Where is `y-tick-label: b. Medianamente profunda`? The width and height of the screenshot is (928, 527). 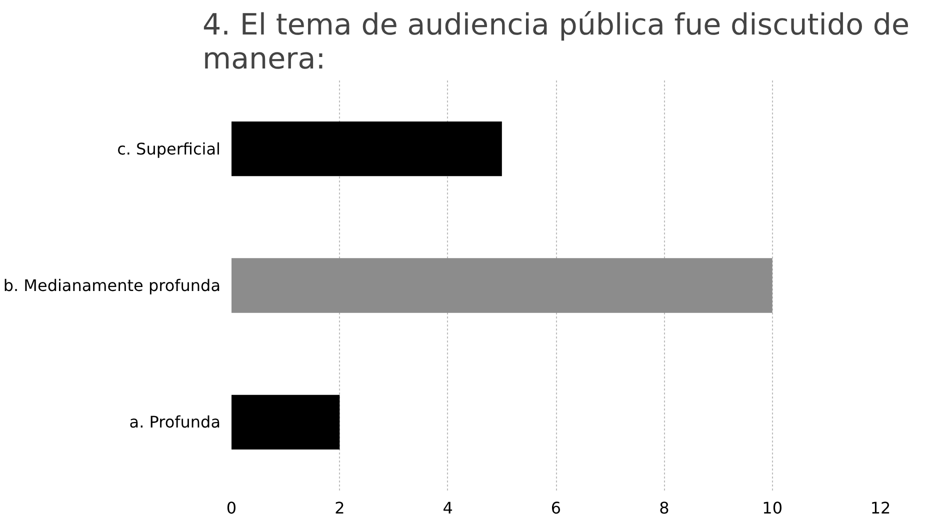
y-tick-label: b. Medianamente profunda is located at coordinates (112, 285).